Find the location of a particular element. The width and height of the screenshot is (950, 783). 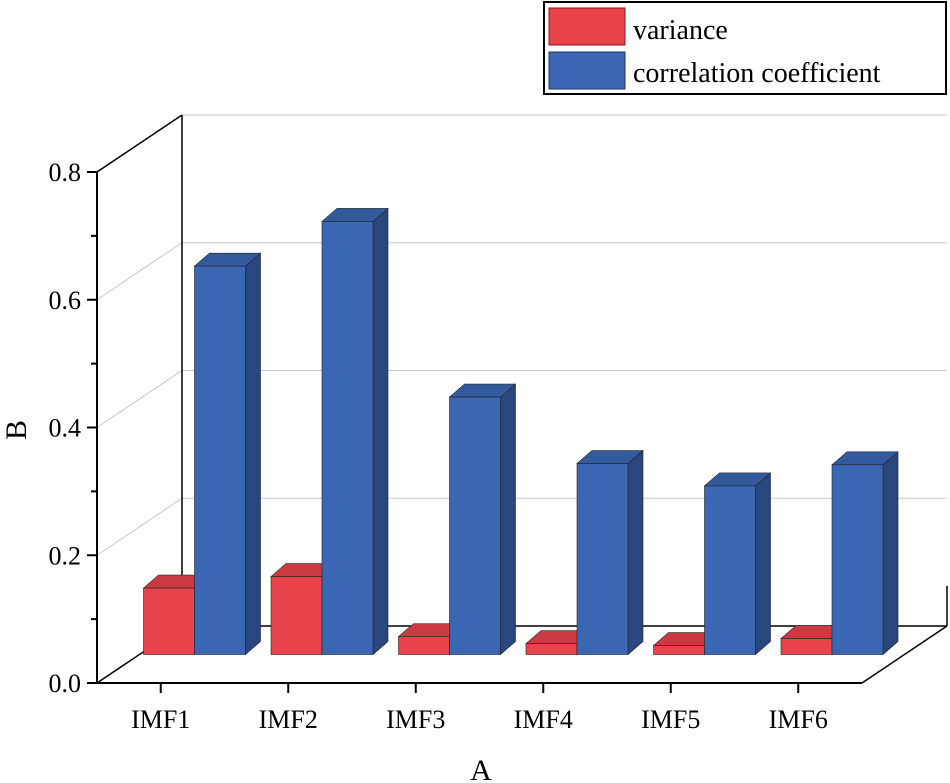

y-axis-title: B is located at coordinates (16, 430).